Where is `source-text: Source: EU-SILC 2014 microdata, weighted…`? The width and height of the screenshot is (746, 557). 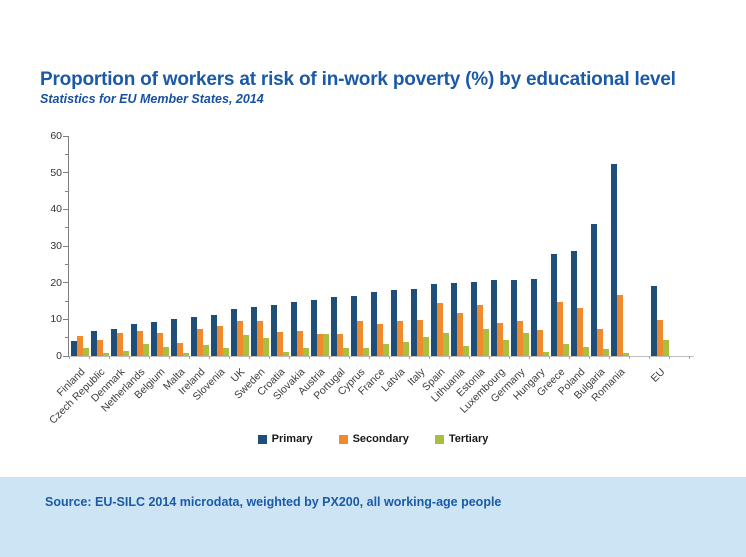 source-text: Source: EU-SILC 2014 microdata, weighted… is located at coordinates (273, 502).